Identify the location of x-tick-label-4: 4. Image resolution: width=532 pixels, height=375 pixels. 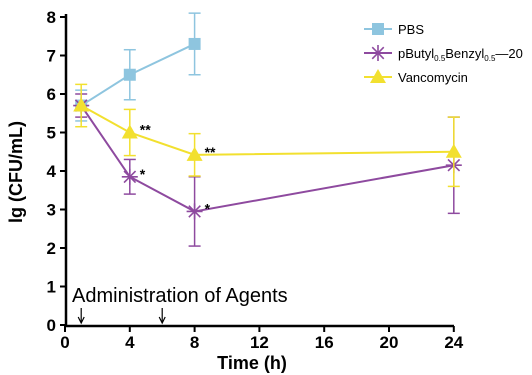
(130, 342).